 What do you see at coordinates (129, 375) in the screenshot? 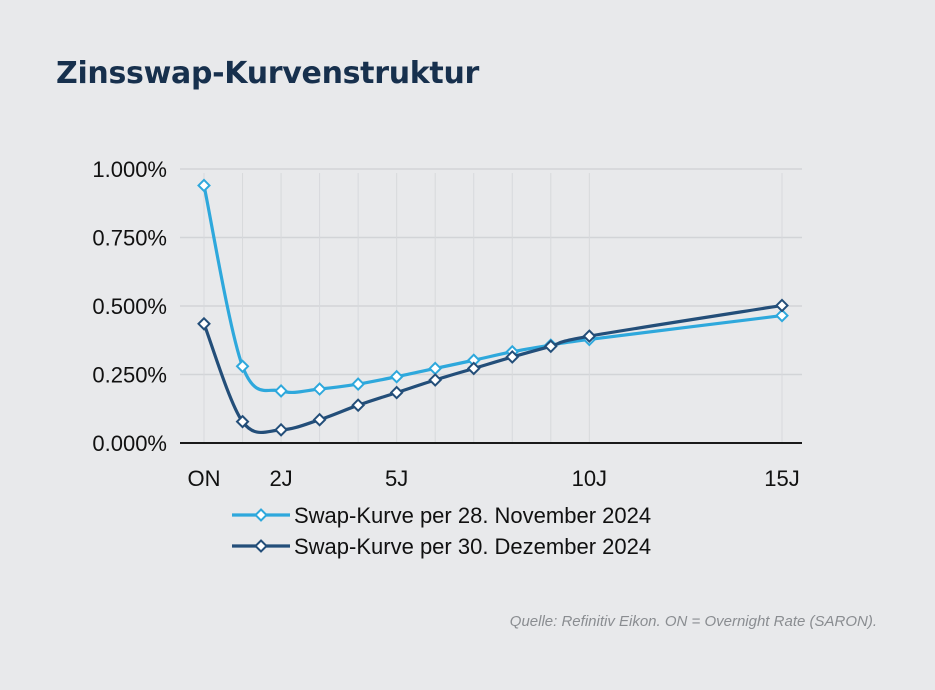
I see `y-tick-label: 0.250%` at bounding box center [129, 375].